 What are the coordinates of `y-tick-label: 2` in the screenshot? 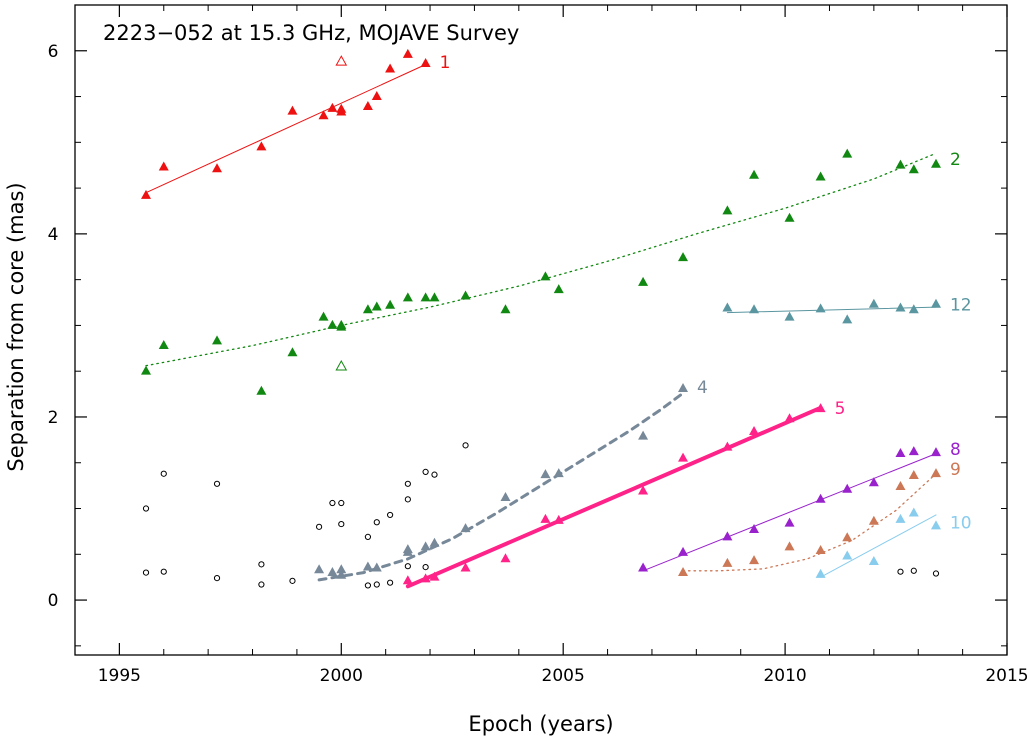 It's located at (53, 418).